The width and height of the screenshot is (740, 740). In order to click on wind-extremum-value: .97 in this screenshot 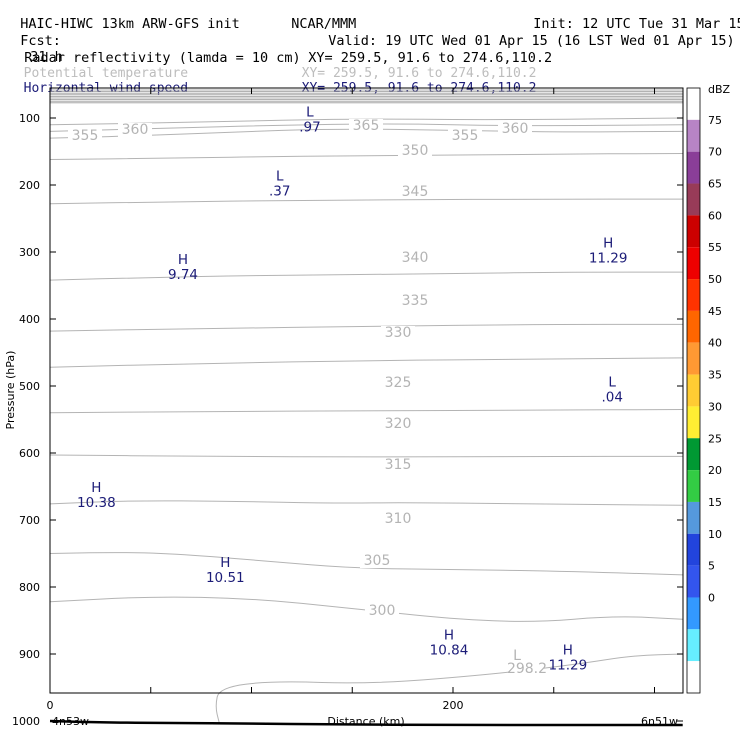, I will do `click(309, 128)`.